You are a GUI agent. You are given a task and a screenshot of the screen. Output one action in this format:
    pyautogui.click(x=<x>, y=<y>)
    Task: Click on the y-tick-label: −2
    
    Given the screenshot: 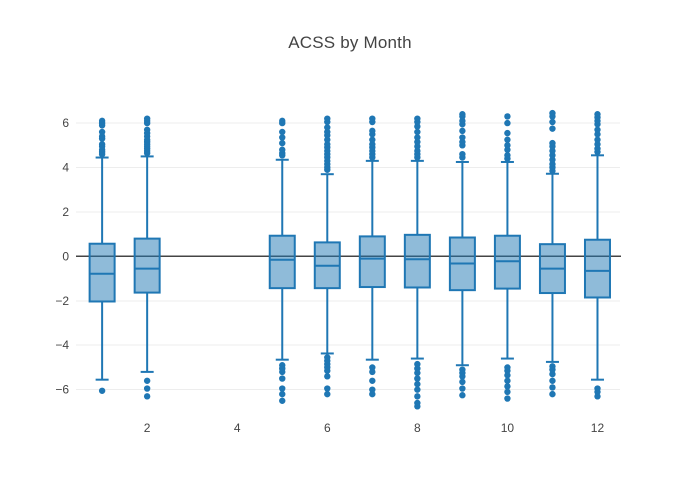 What is the action you would take?
    pyautogui.click(x=62, y=301)
    